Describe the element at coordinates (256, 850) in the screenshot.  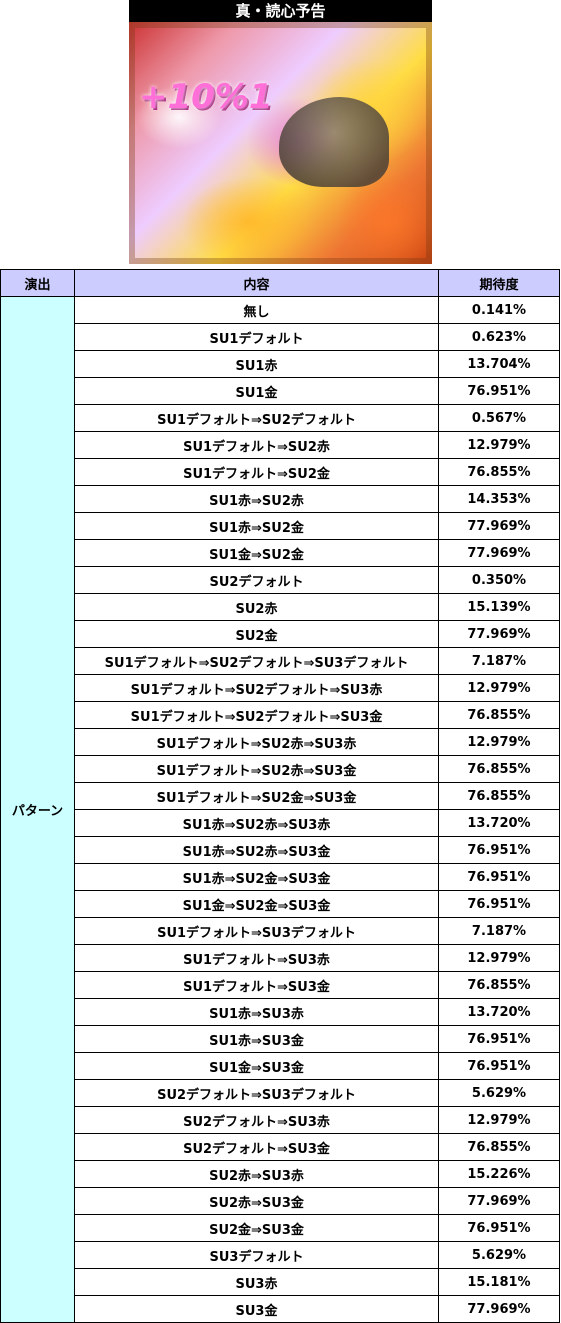
I see `content-cell: SU1赤⇒SU2赤⇒SU3金` at that location.